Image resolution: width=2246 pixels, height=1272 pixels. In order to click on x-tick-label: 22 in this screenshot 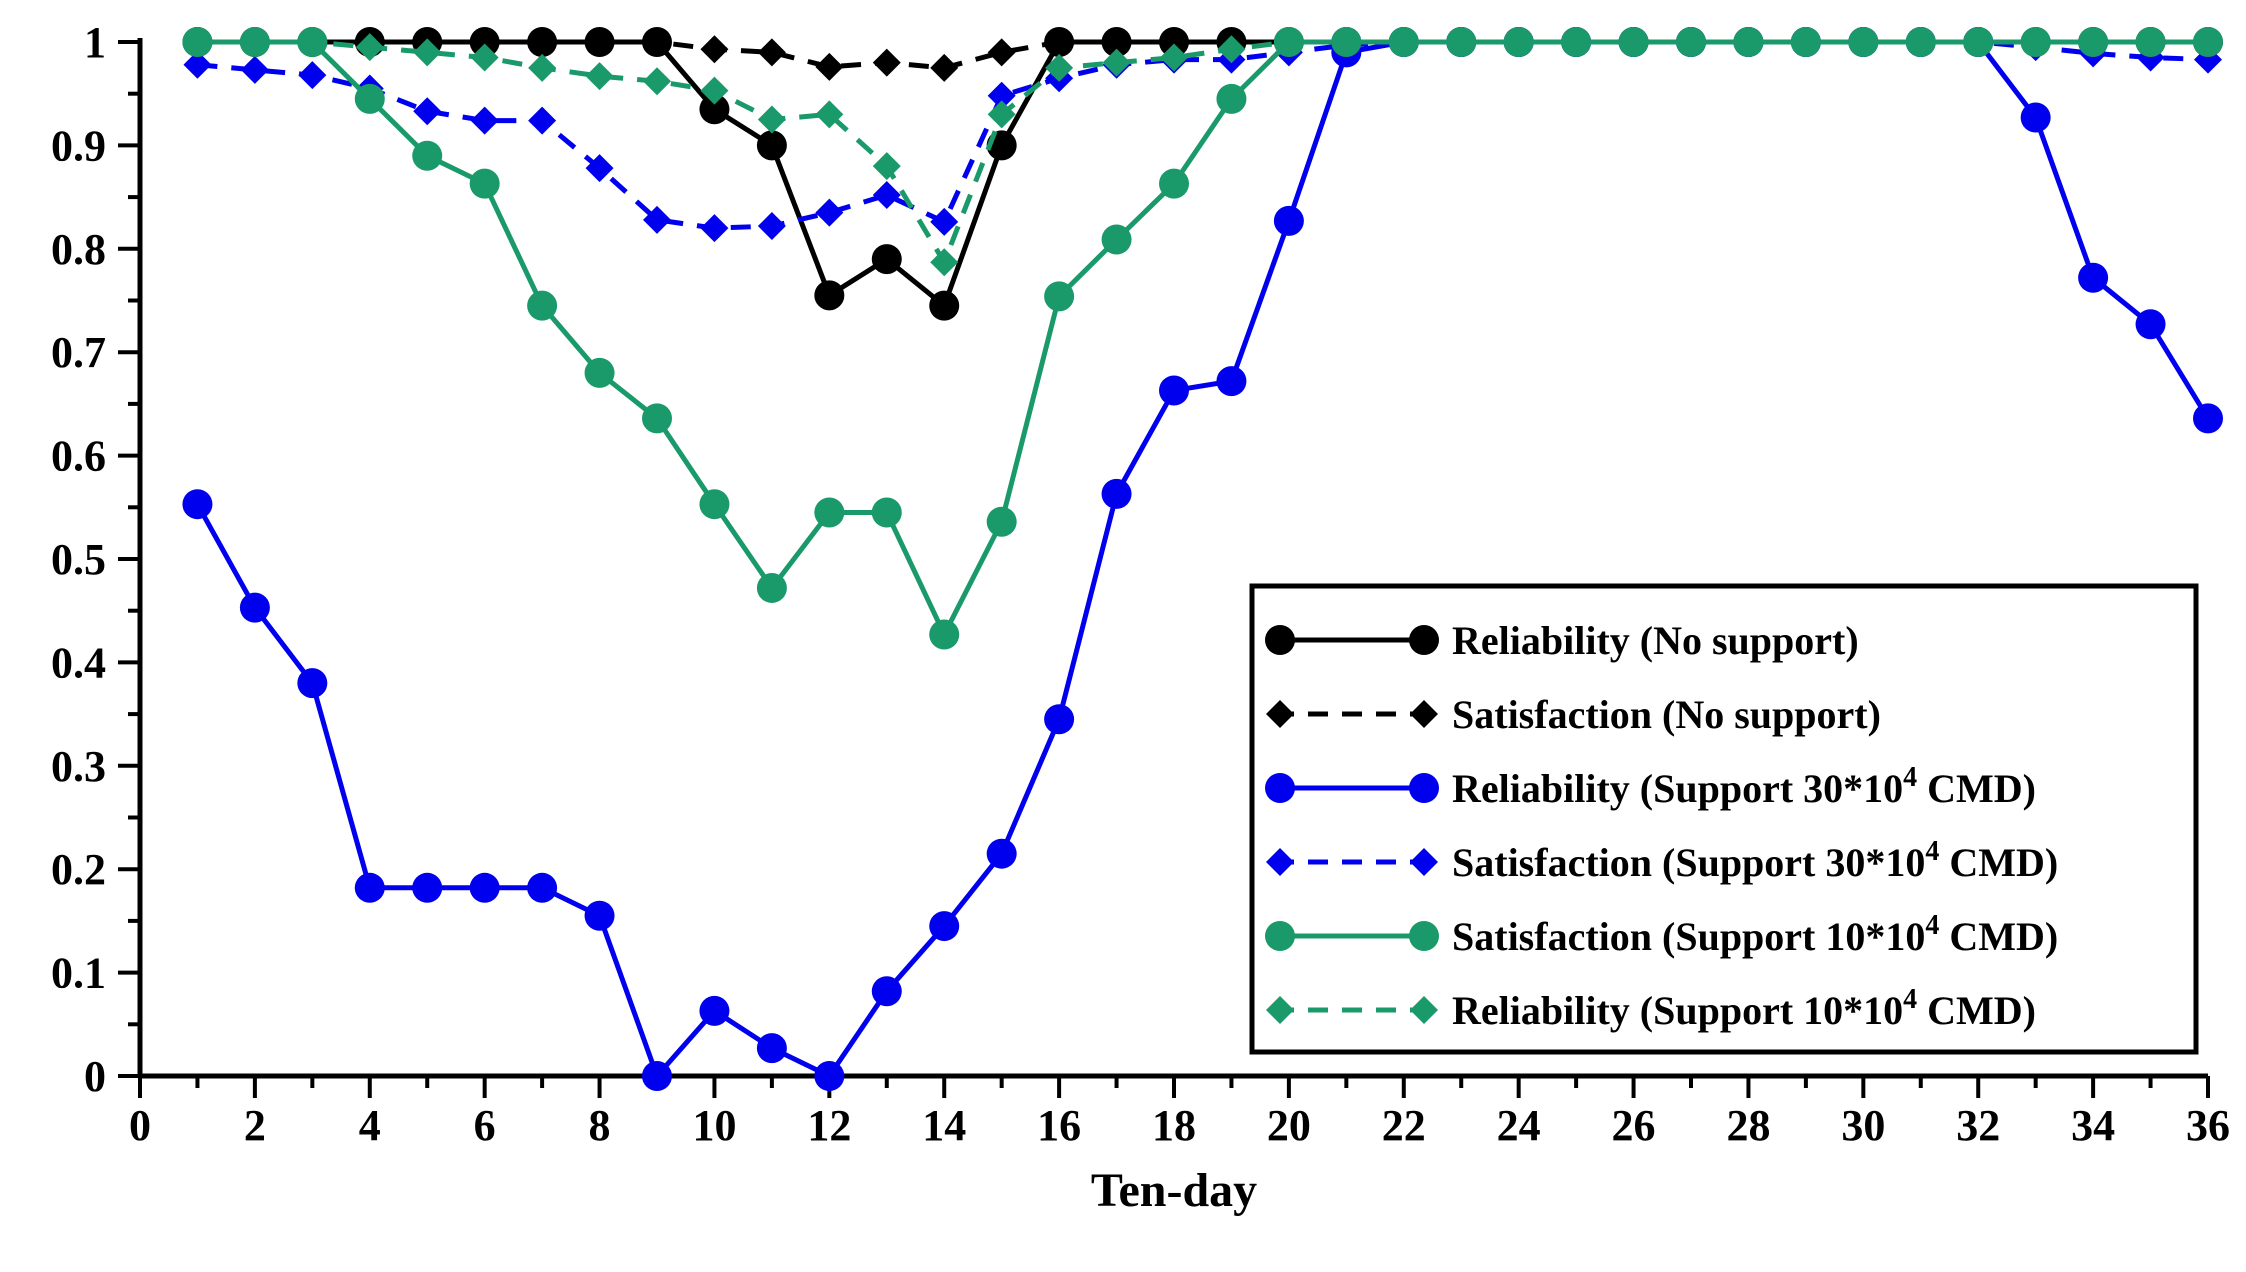, I will do `click(1404, 1125)`.